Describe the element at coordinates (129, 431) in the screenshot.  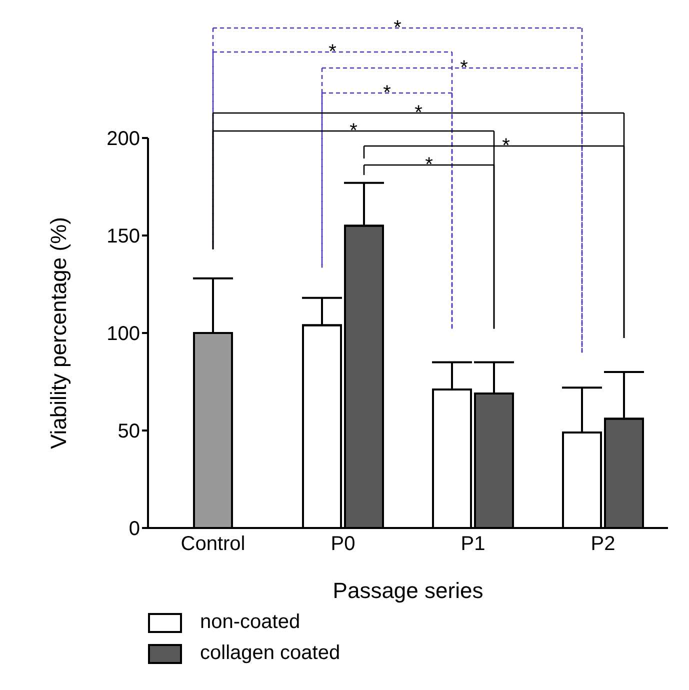
I see `y-tick-label: 50` at that location.